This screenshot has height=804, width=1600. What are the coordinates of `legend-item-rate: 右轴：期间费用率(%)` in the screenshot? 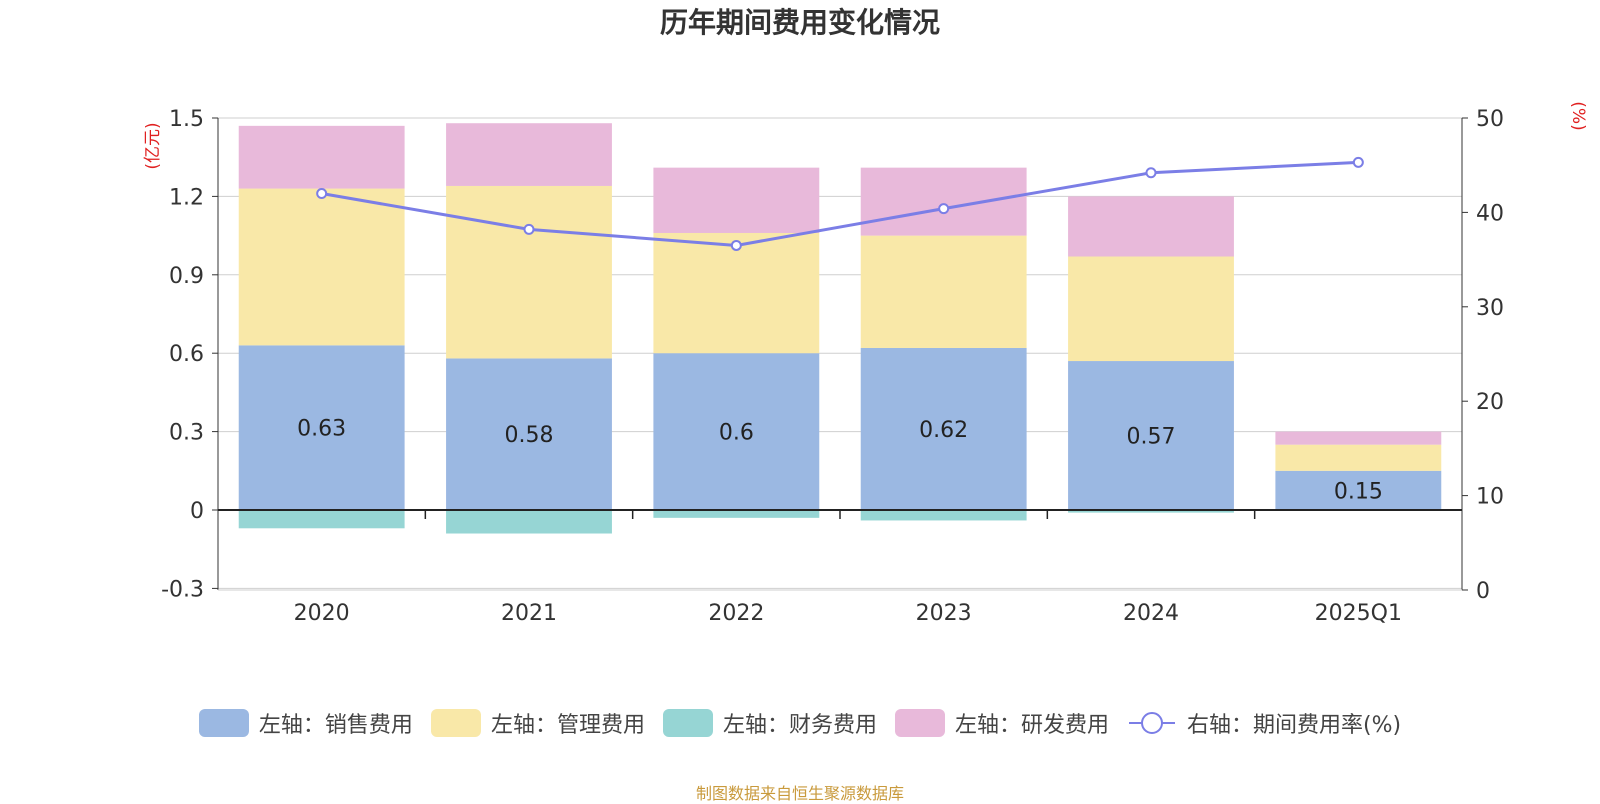 It's located at (1264, 723).